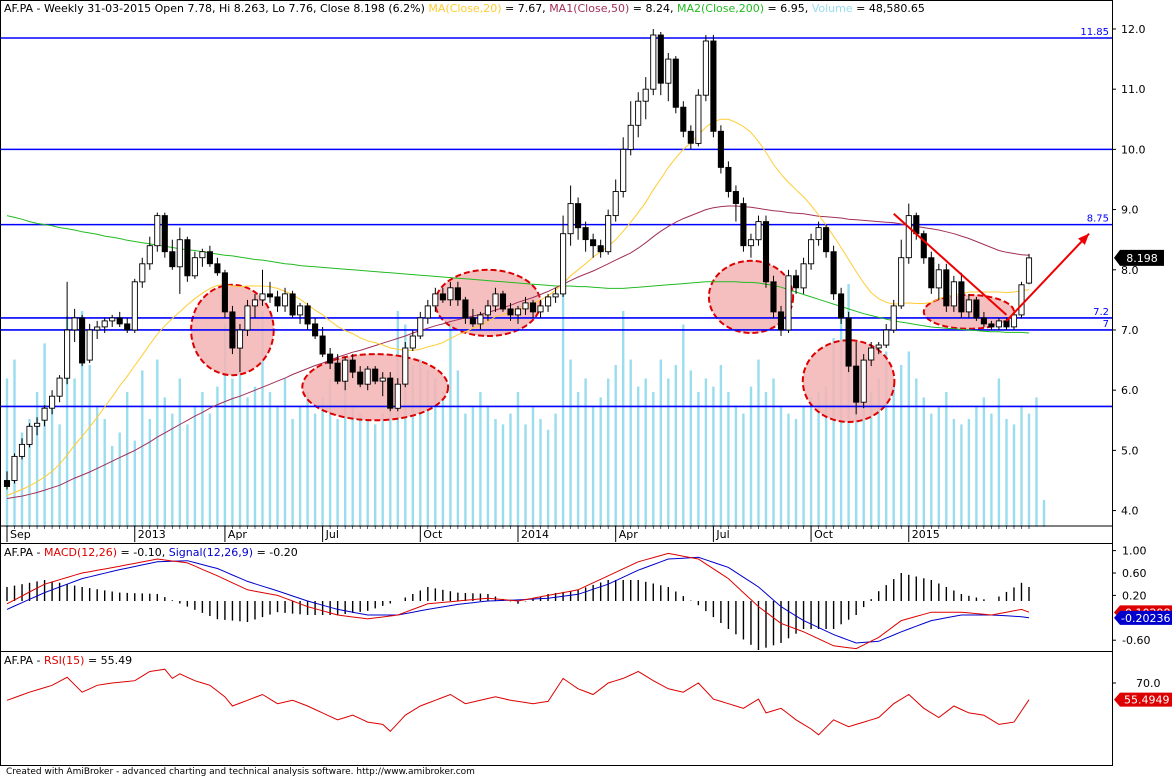 The width and height of the screenshot is (1173, 781). I want to click on rsi-tick-label: 70.0, so click(1148, 683).